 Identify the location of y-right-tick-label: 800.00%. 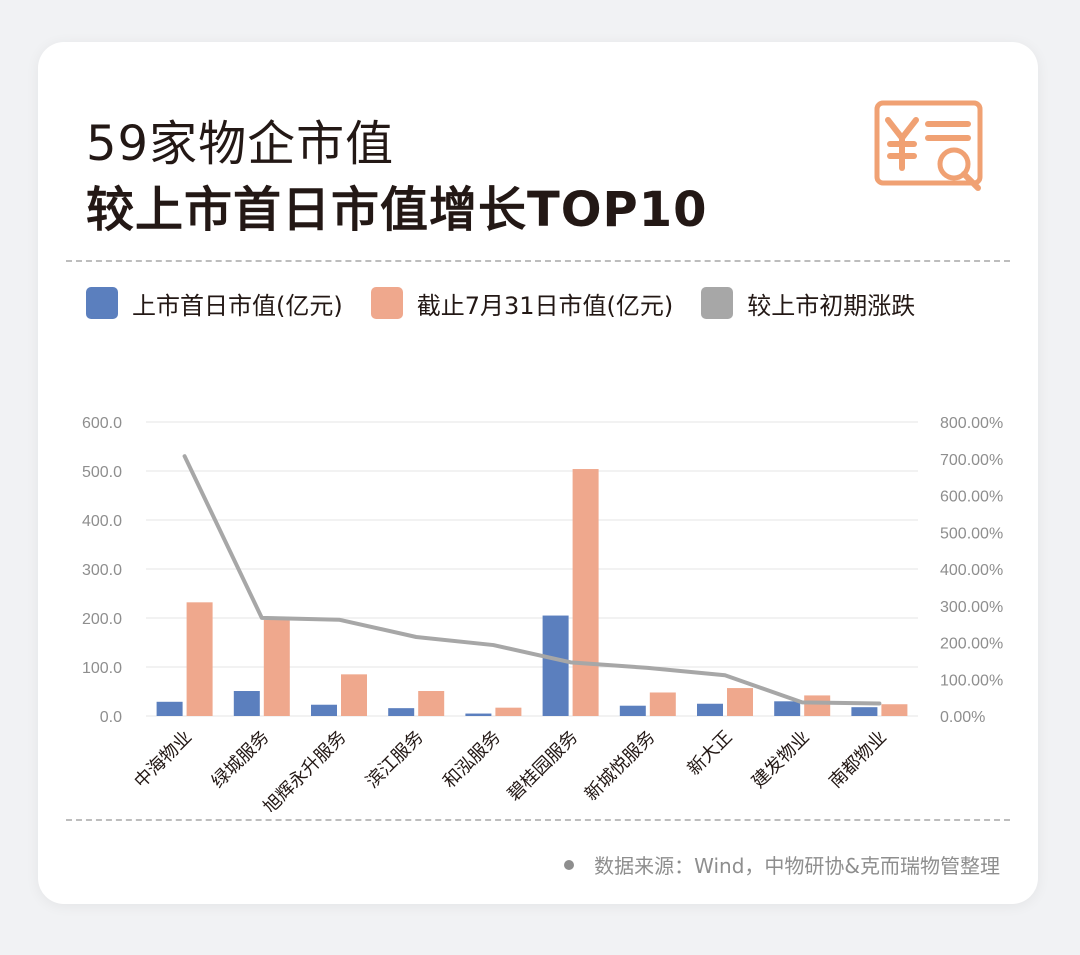
(971, 423).